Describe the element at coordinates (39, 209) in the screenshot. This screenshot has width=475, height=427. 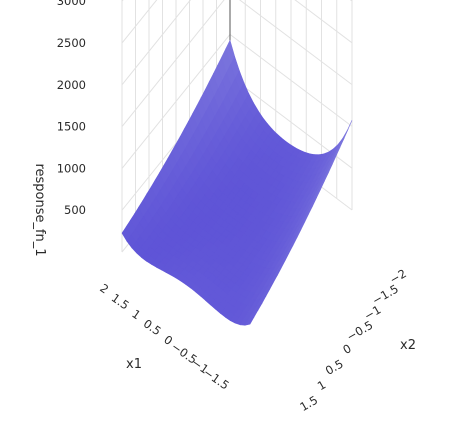
I see `z-axis-title: response_fn_1` at that location.